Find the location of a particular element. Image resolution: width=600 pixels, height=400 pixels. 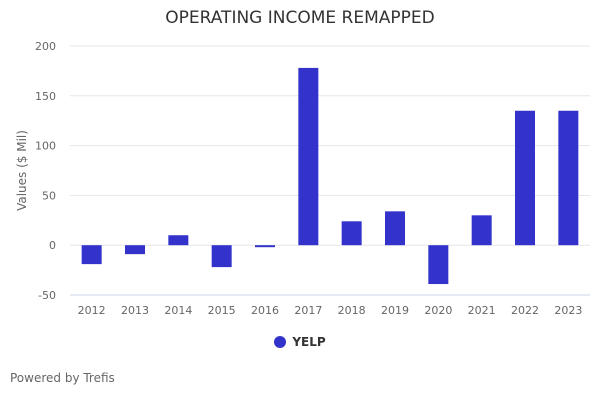

x-tick-label: 2015 is located at coordinates (222, 310).